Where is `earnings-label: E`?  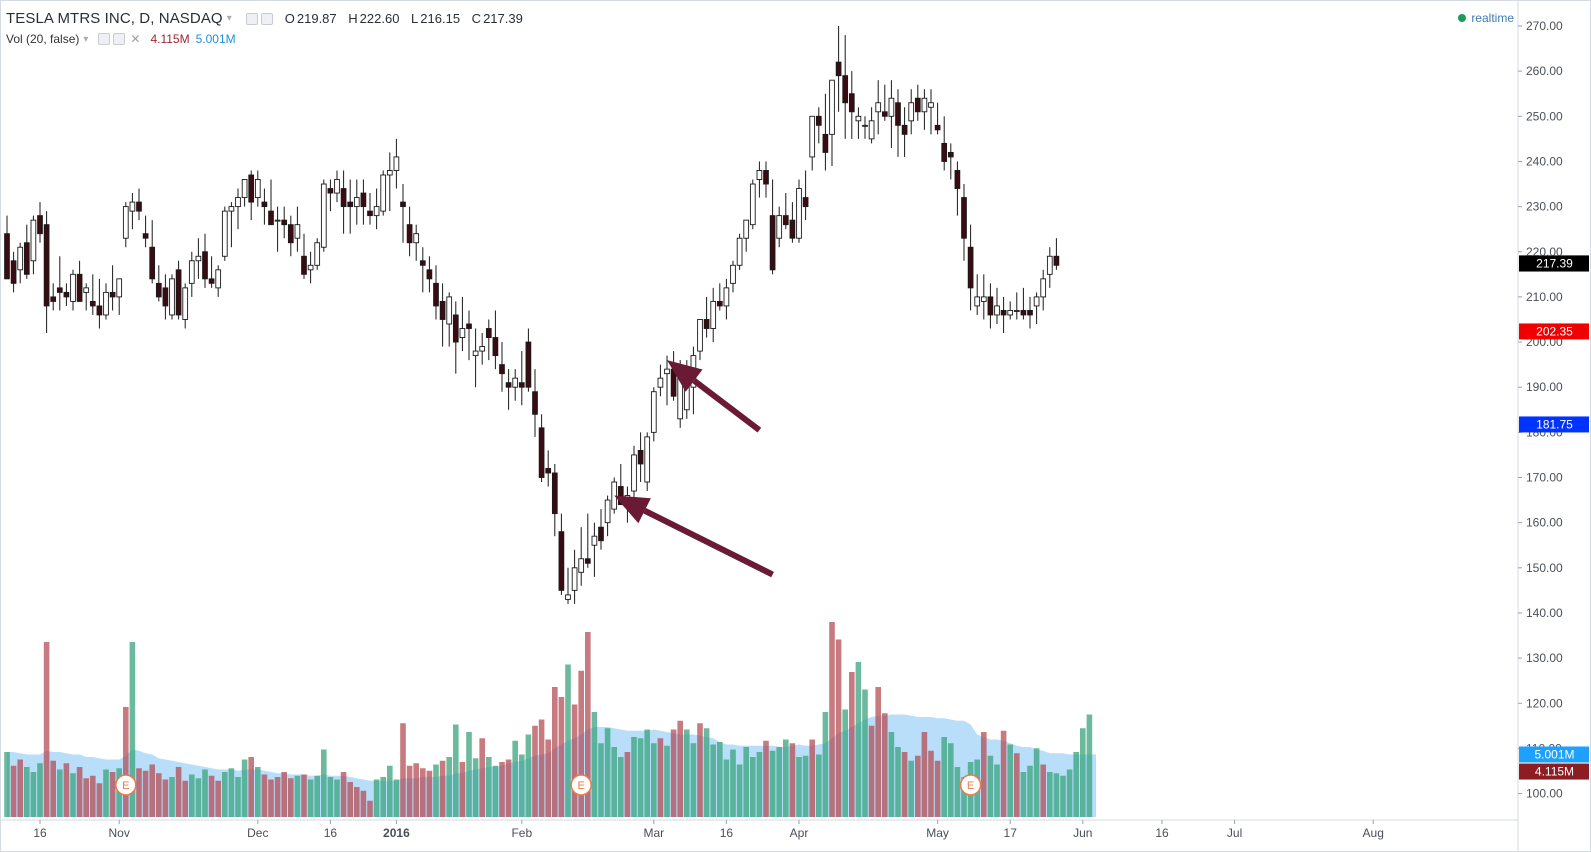
earnings-label: E is located at coordinates (125, 786).